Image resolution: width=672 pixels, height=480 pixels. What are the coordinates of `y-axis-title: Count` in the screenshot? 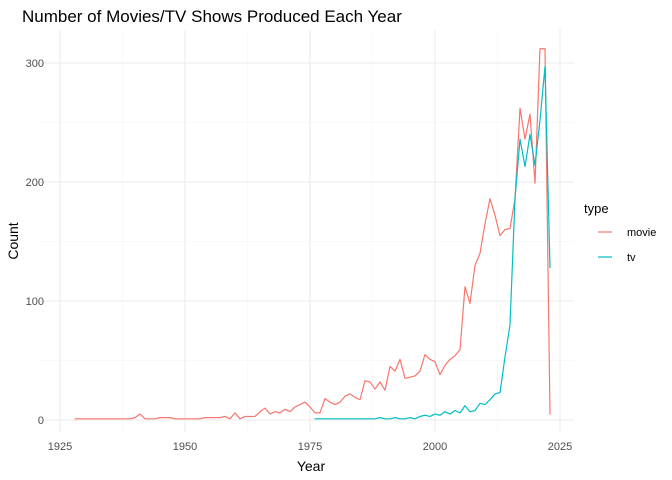 It's located at (13, 240).